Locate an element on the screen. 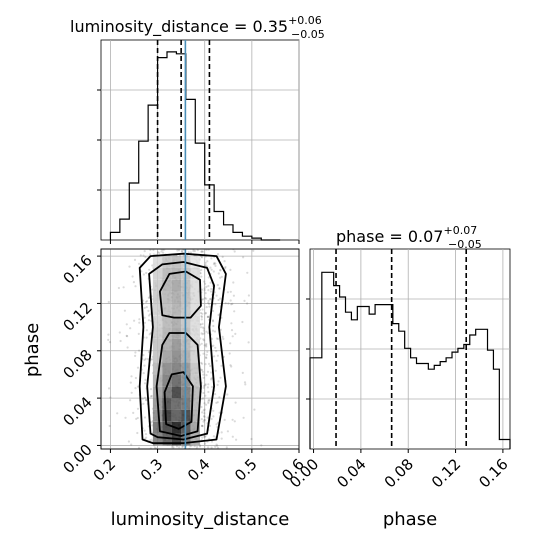 The width and height of the screenshot is (550, 550). x-tick-label: 0.12 is located at coordinates (446, 473).